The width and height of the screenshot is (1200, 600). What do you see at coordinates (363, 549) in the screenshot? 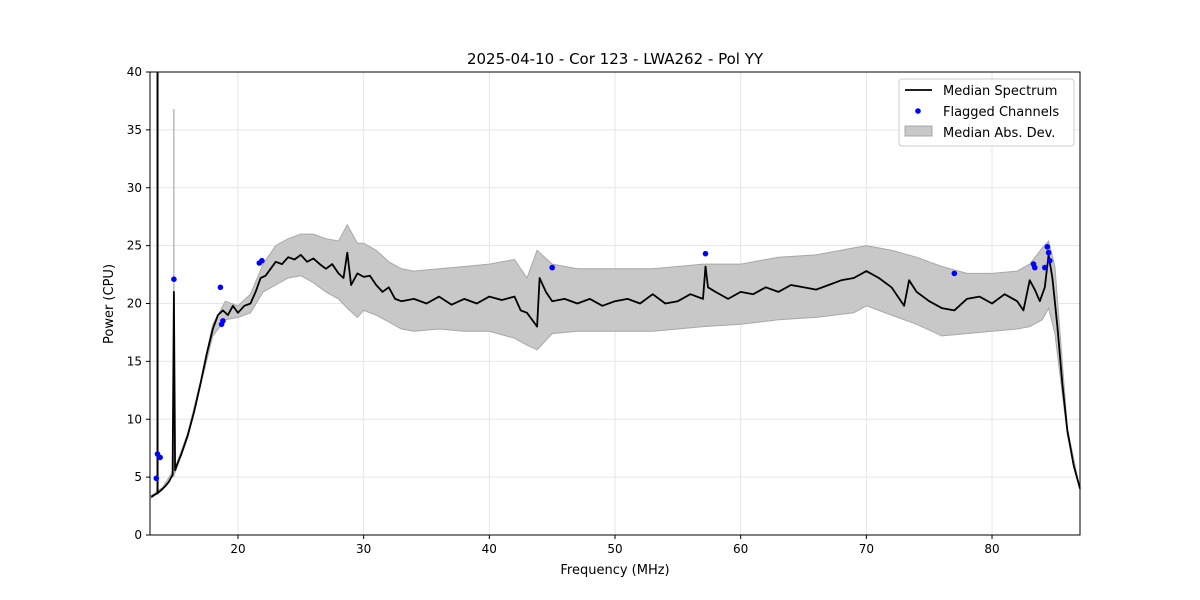
I see `x-tick-label: 30` at bounding box center [363, 549].